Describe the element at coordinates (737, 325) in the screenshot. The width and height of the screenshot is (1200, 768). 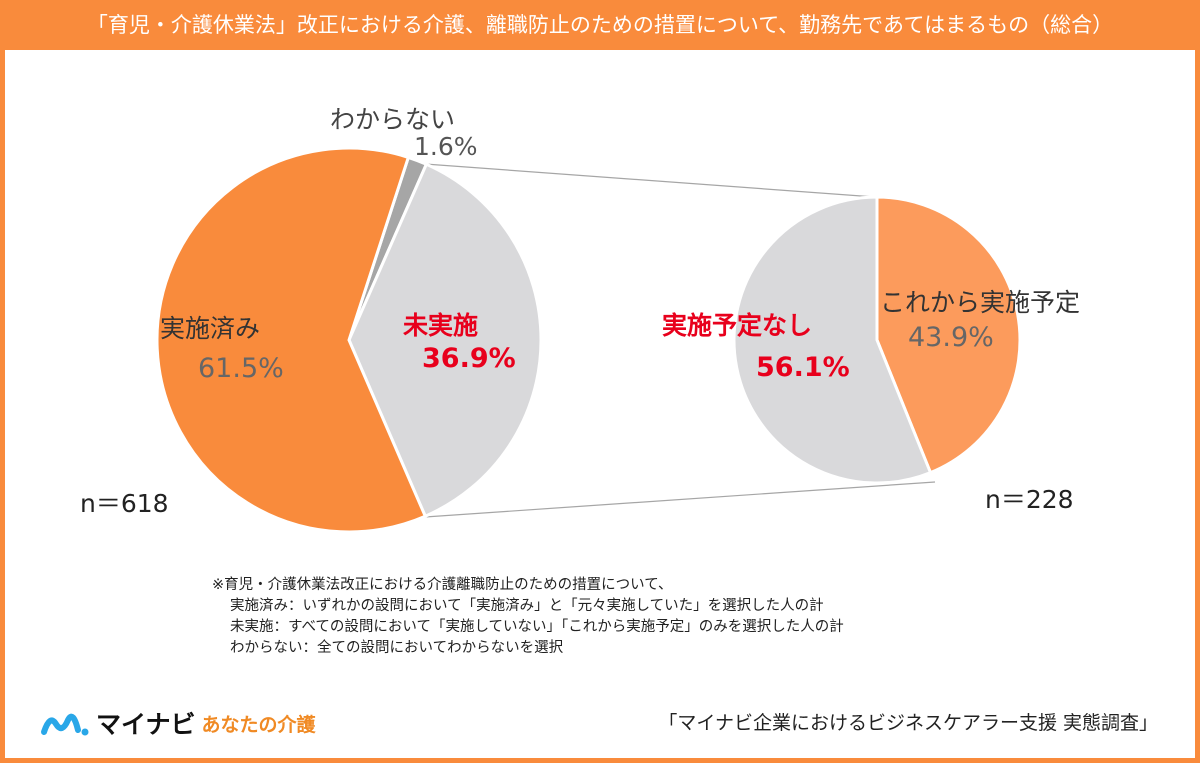
I see `label-yotei-nashi: 実施予定なし` at that location.